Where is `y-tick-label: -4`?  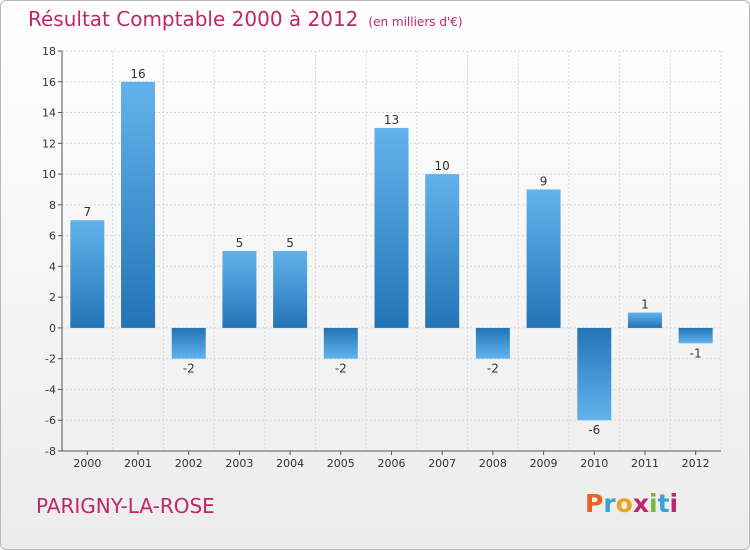 y-tick-label: -4 is located at coordinates (50, 389).